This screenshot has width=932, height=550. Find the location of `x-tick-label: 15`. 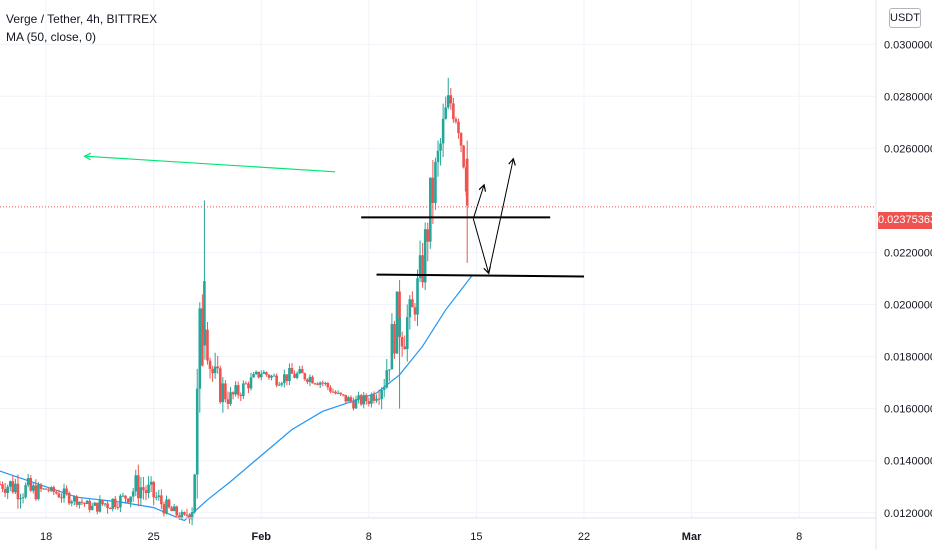

x-tick-label: 15 is located at coordinates (476, 537).